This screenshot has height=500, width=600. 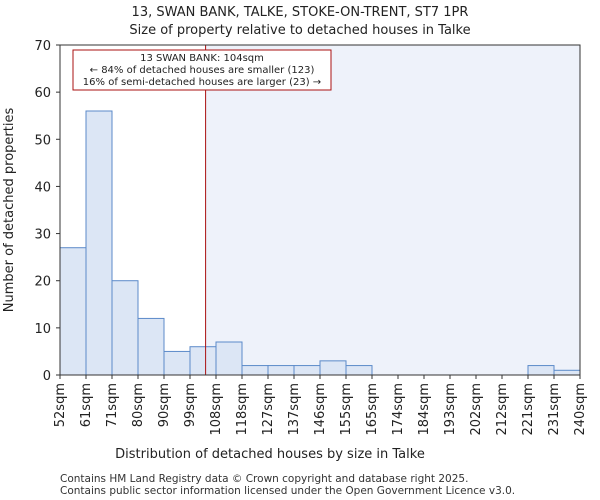 What do you see at coordinates (42, 187) in the screenshot?
I see `y-tick-label: 40` at bounding box center [42, 187].